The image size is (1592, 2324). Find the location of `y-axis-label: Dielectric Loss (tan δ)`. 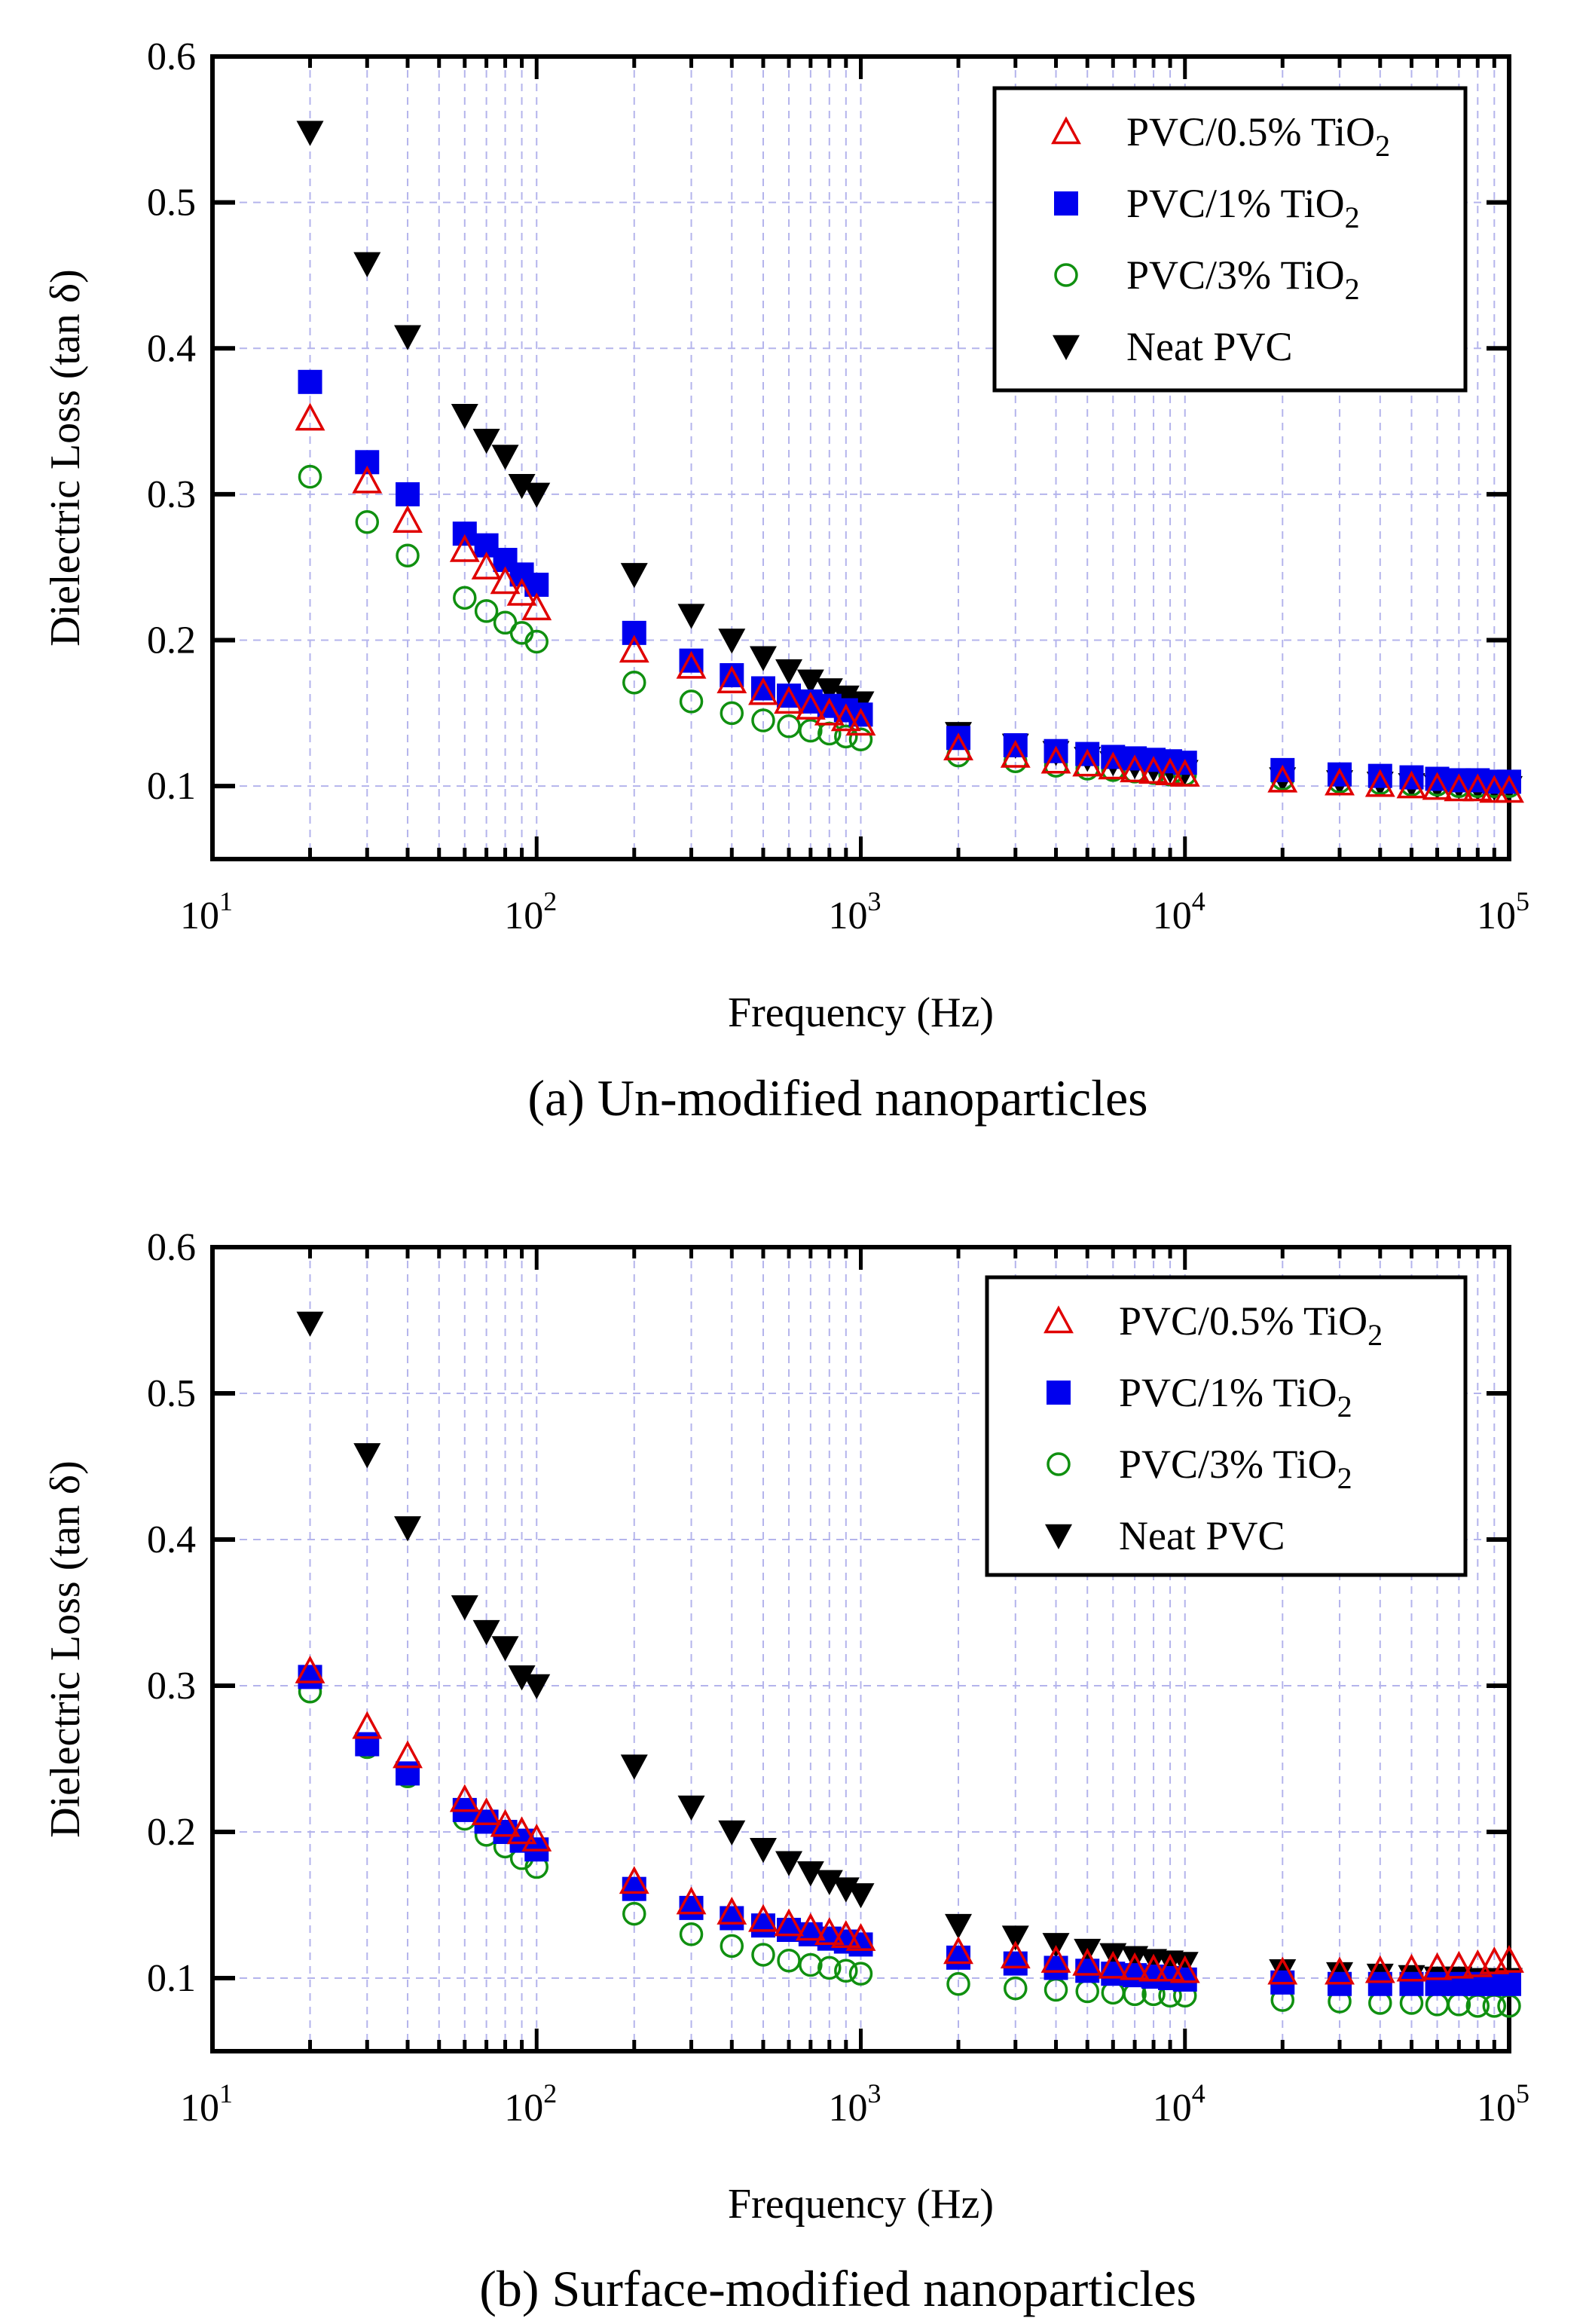

y-axis-label: Dielectric Loss (tan δ) is located at coordinates (65, 1649).